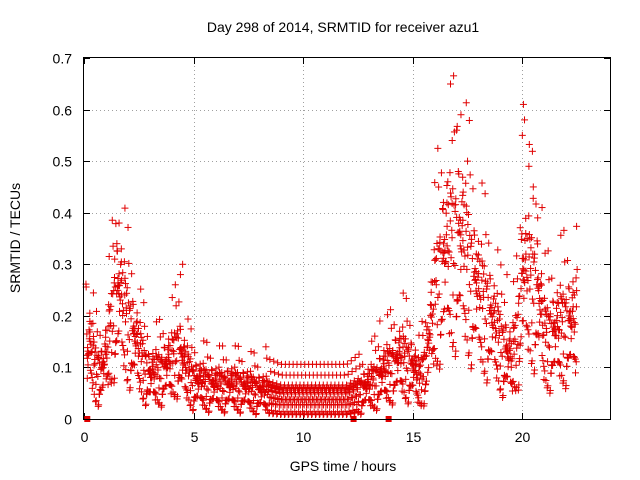 The image size is (640, 480). What do you see at coordinates (63, 111) in the screenshot?
I see `y-tick-label: 0.6` at bounding box center [63, 111].